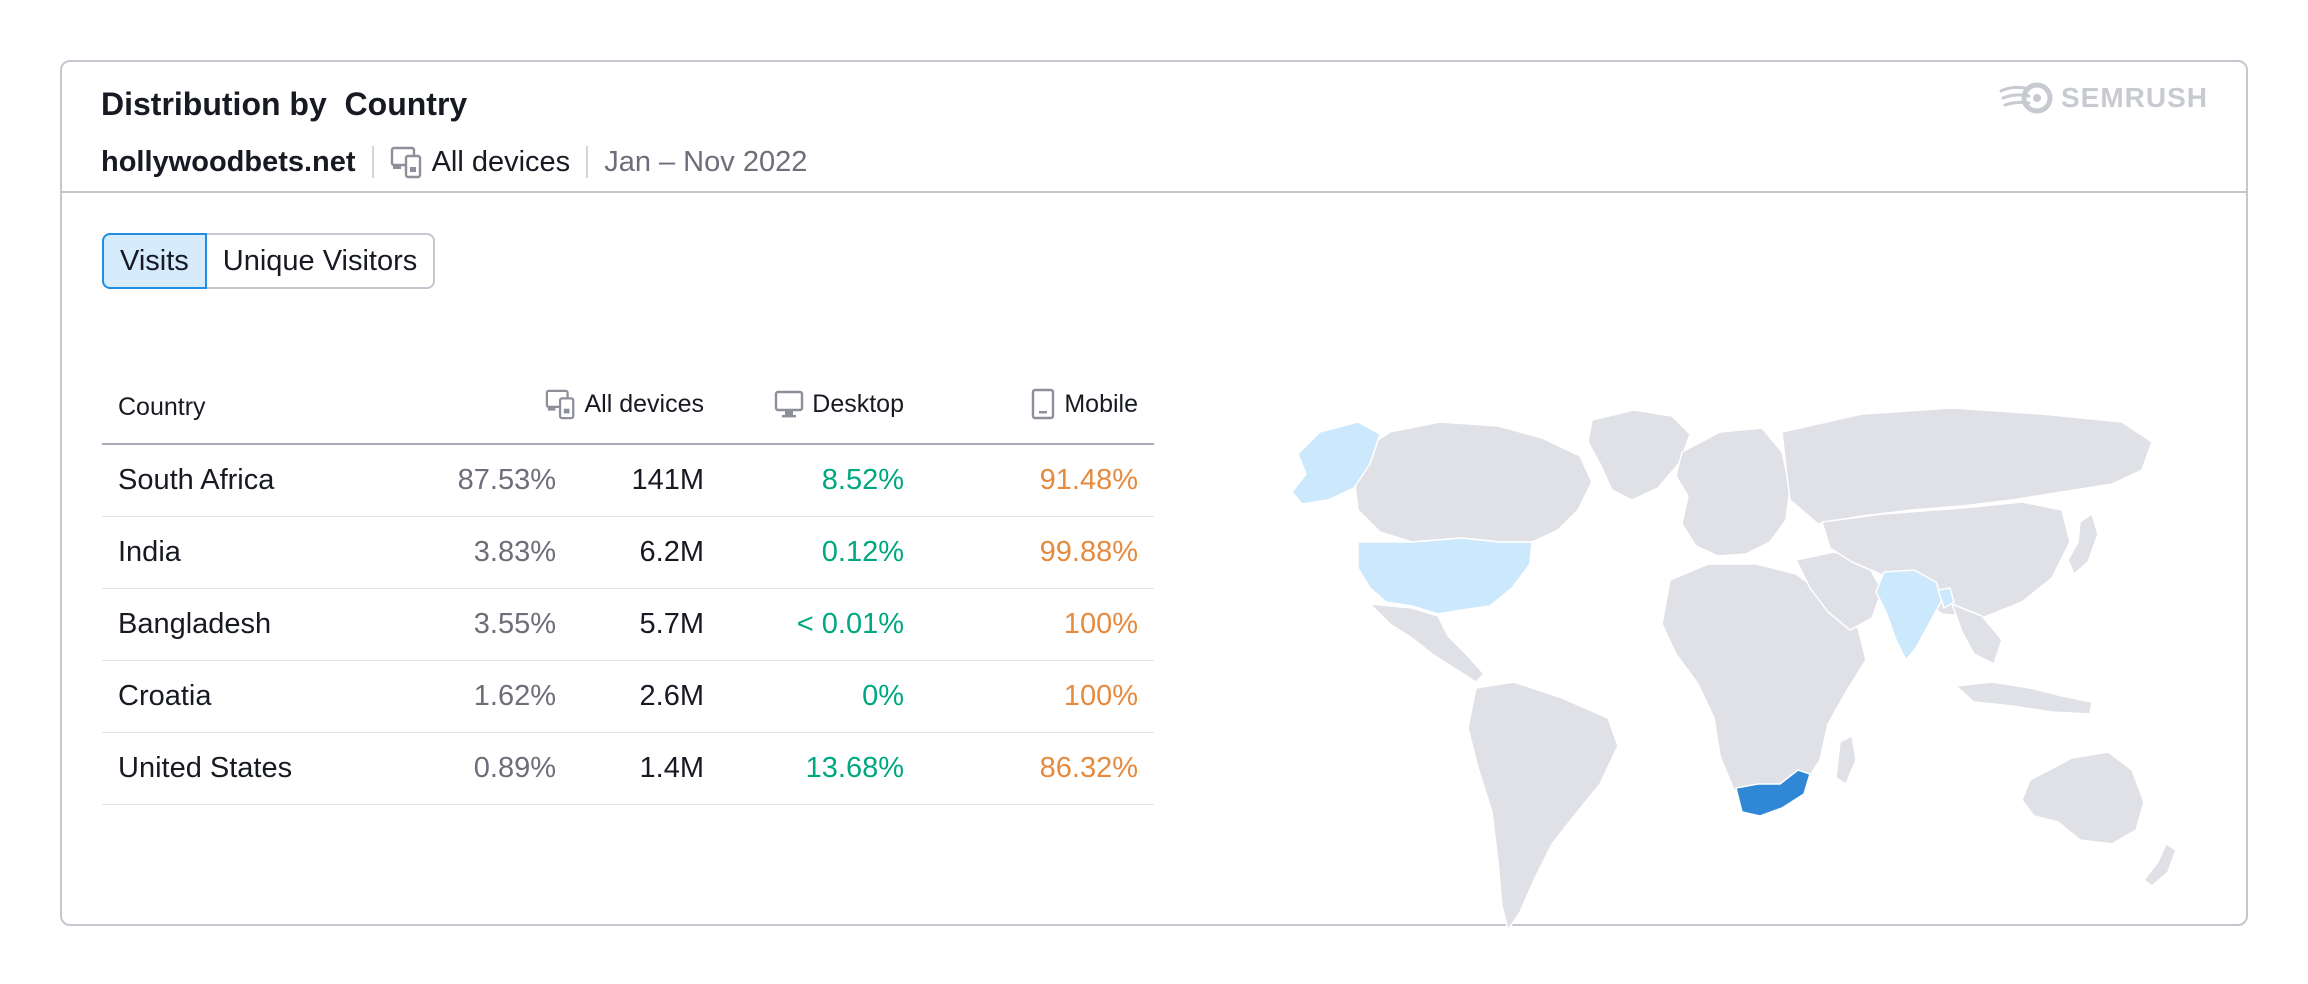  What do you see at coordinates (644, 403) in the screenshot?
I see `col-all-devices-label: All devices` at bounding box center [644, 403].